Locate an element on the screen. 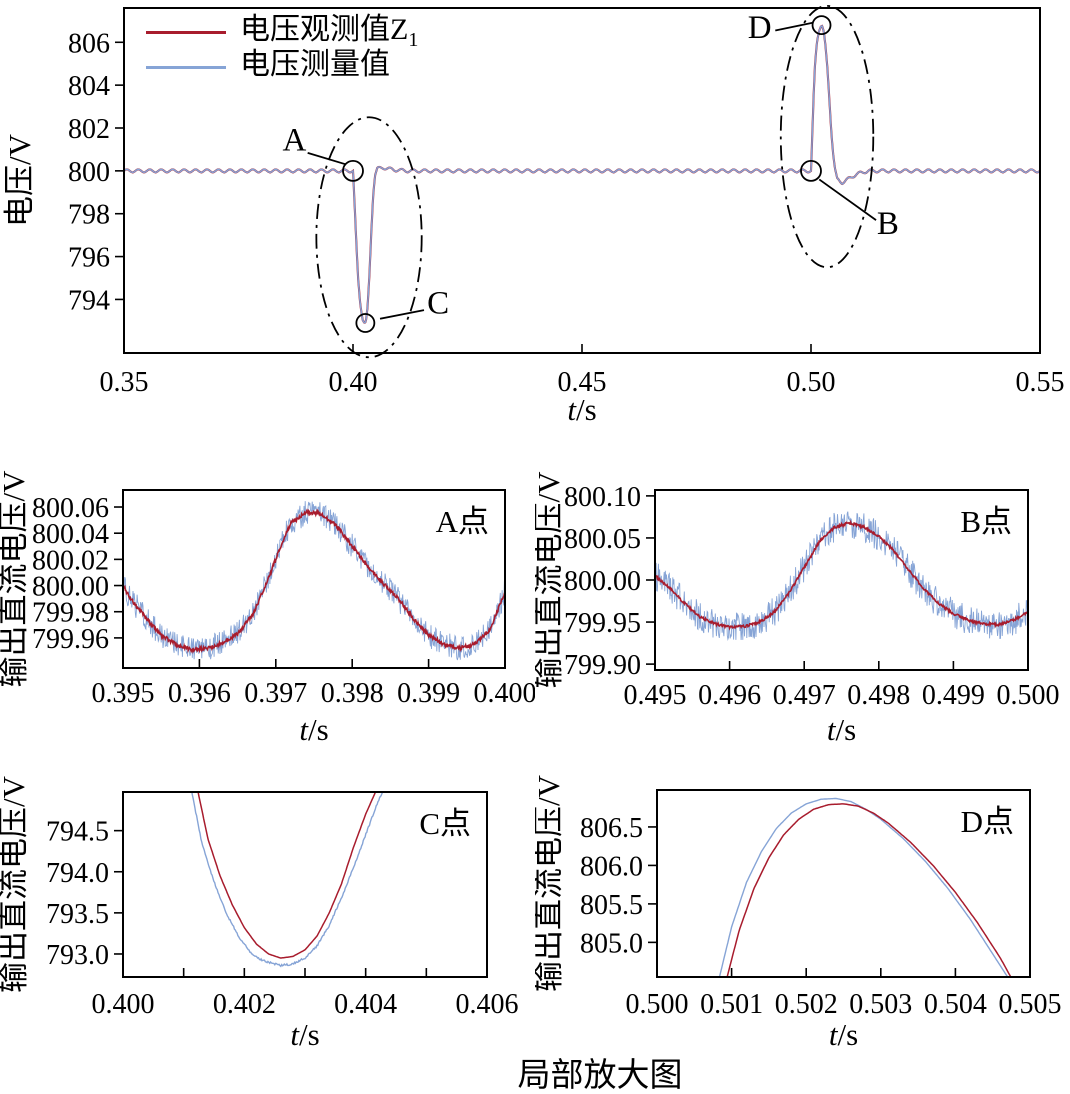 The image size is (1070, 1094). legend-item-measured: 电压测量值 is located at coordinates (282, 66).